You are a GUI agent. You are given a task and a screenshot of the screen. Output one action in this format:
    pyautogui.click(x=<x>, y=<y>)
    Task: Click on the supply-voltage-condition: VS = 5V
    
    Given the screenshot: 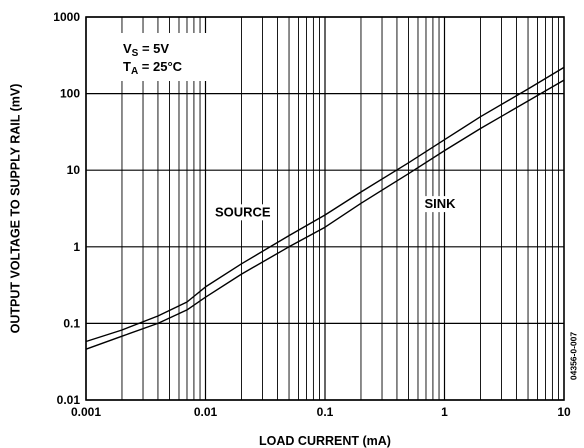 What is the action you would take?
    pyautogui.click(x=146, y=50)
    